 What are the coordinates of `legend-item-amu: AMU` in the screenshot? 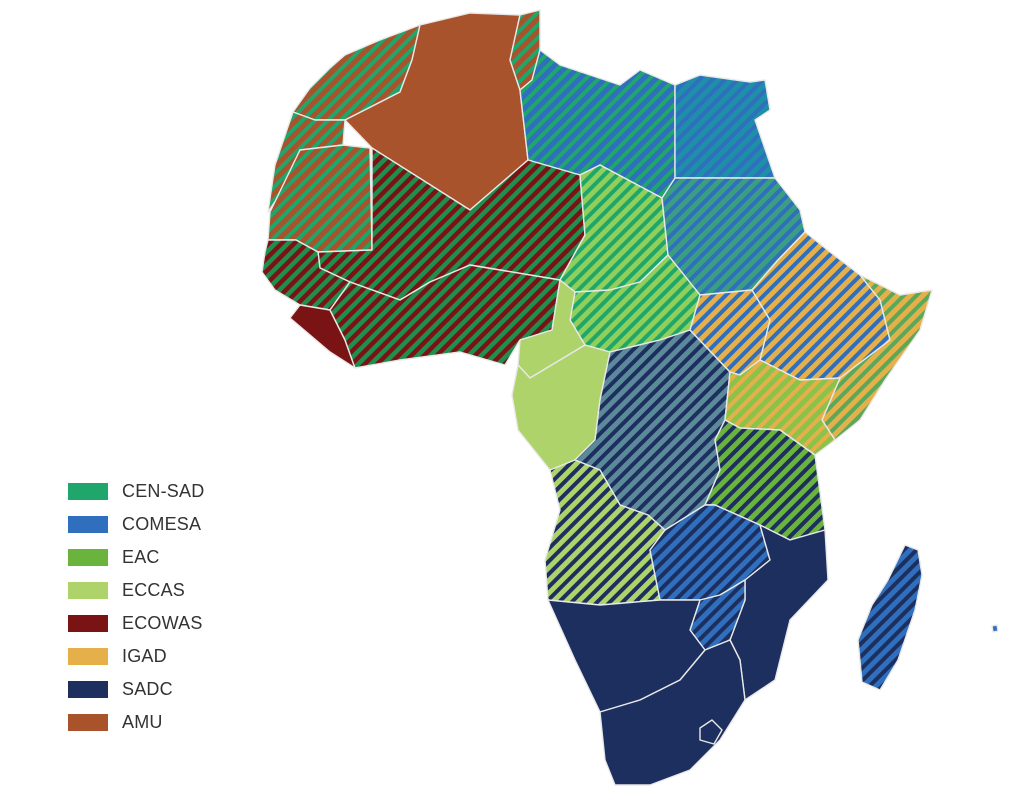 It's located at (136, 722).